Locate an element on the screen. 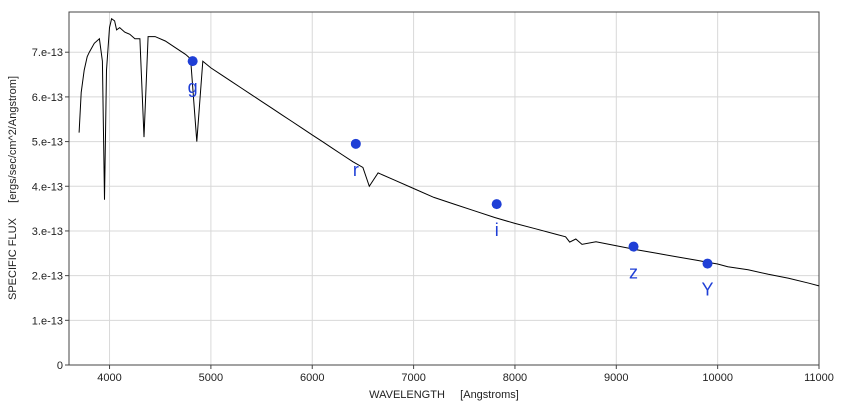 Image resolution: width=841 pixels, height=405 pixels. x-tick-label: 7000 is located at coordinates (413, 378).